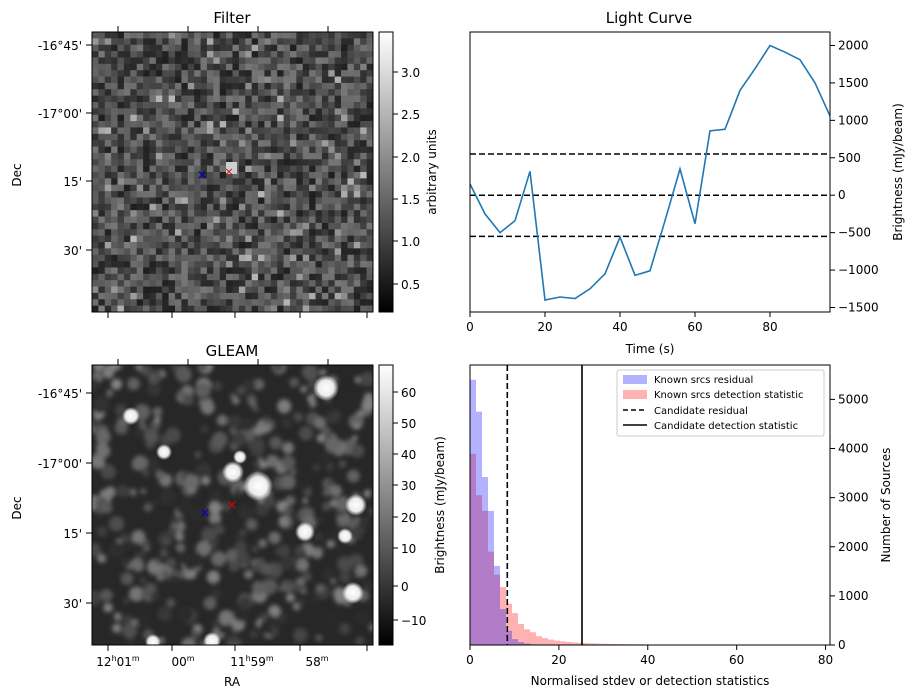 Image resolution: width=916 pixels, height=699 pixels. What do you see at coordinates (470, 660) in the screenshot?
I see `histogram-xtick-label: 0` at bounding box center [470, 660].